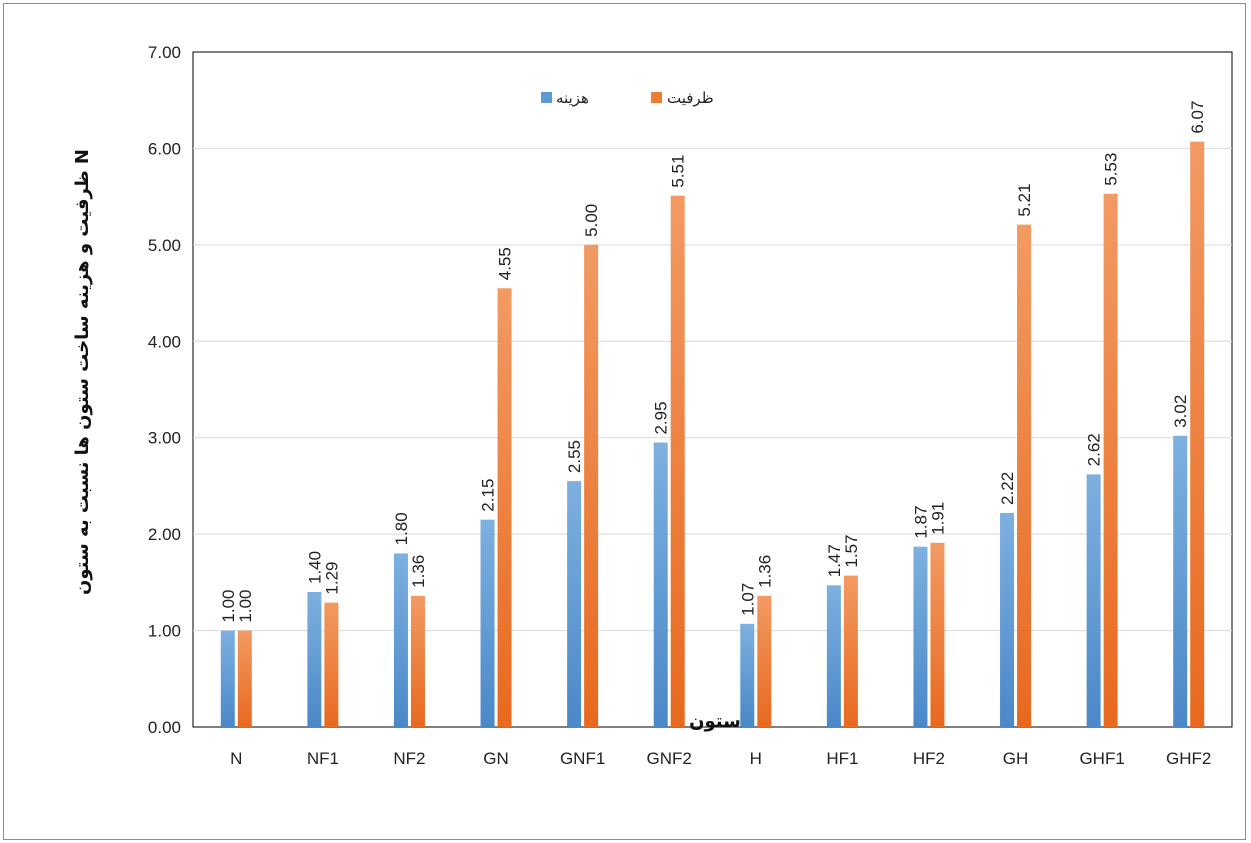 The height and width of the screenshot is (843, 1251). I want to click on bar-capacity-n, so click(244, 678).